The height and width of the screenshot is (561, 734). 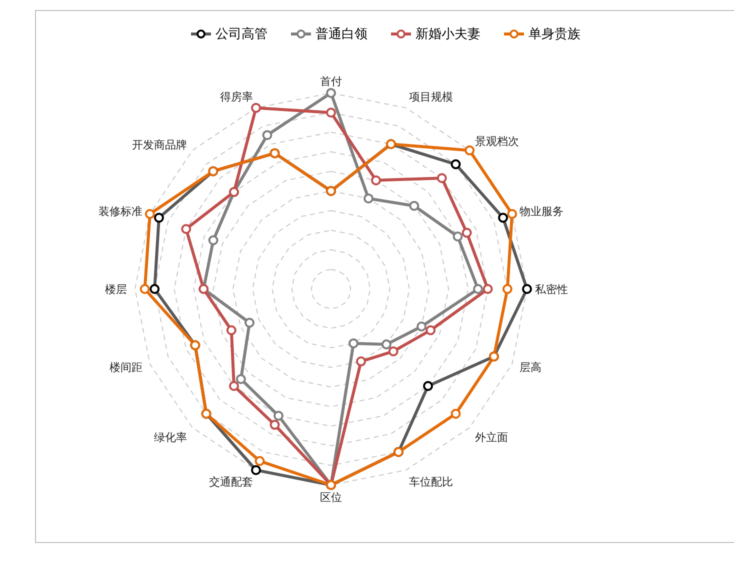 I want to click on spoke-label: 开发商品牌, so click(x=159, y=145).